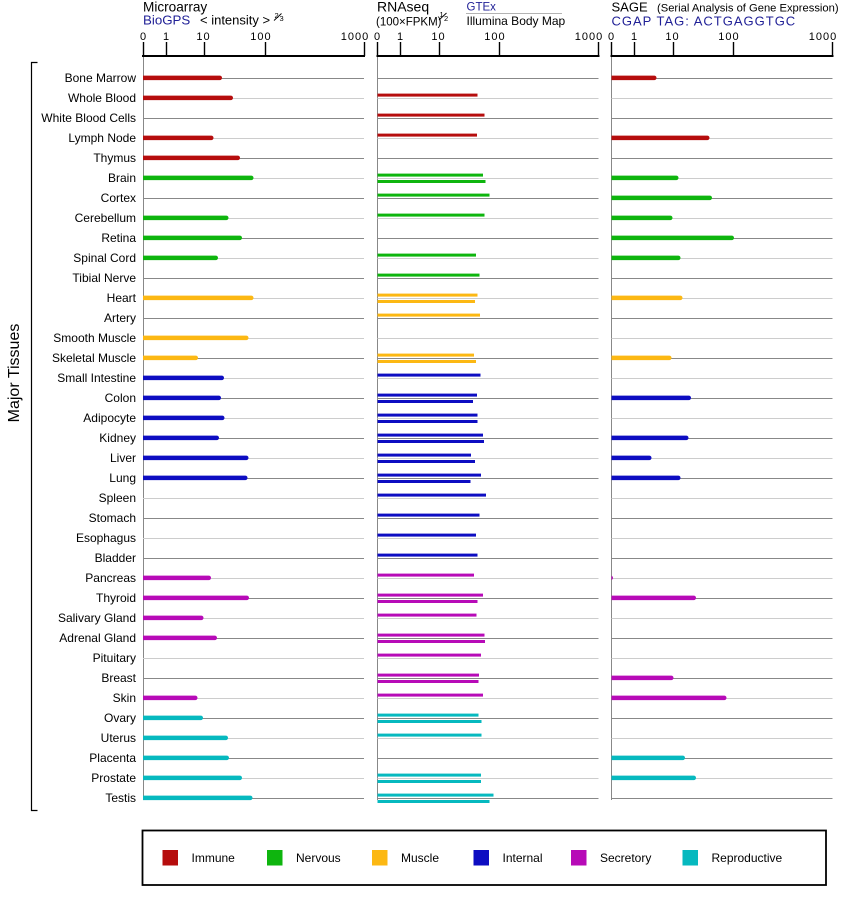 The width and height of the screenshot is (842, 900). Describe the element at coordinates (118, 678) in the screenshot. I see `svg-text: Breast` at that location.